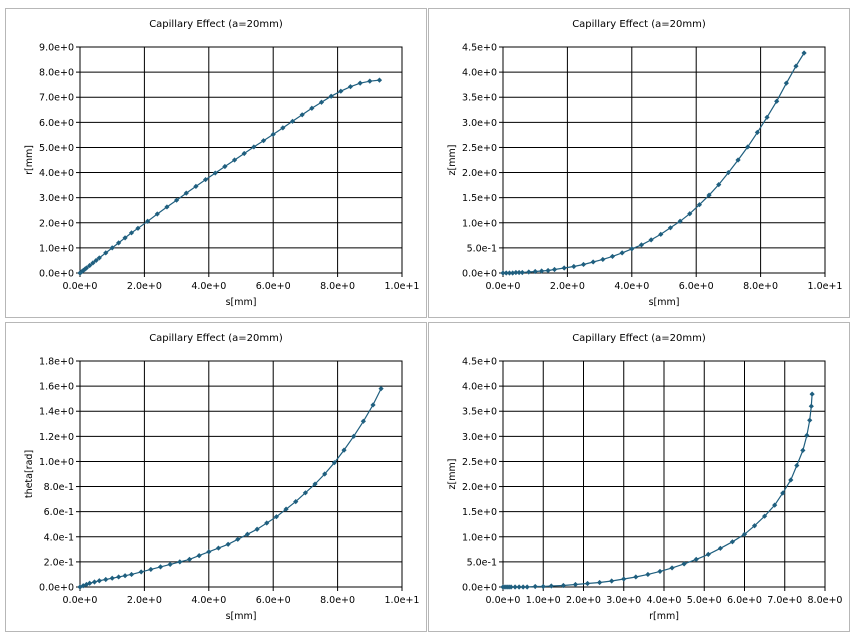 The width and height of the screenshot is (855, 642). What do you see at coordinates (623, 600) in the screenshot?
I see `x-tick-label: 3.0e+0` at bounding box center [623, 600].